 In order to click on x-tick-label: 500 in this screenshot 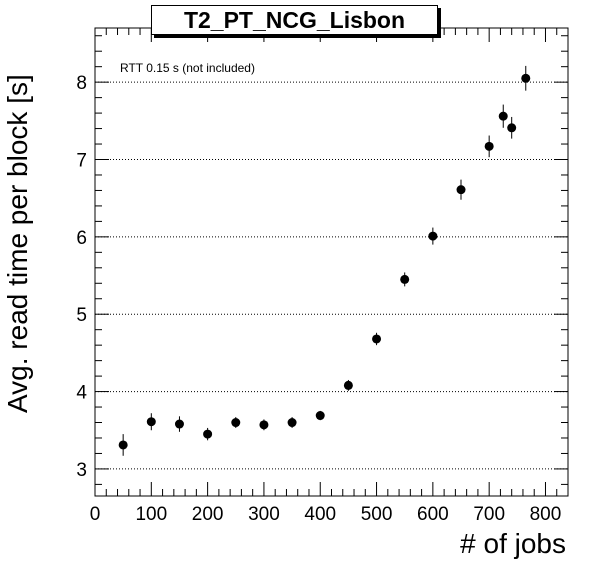, I will do `click(377, 514)`.